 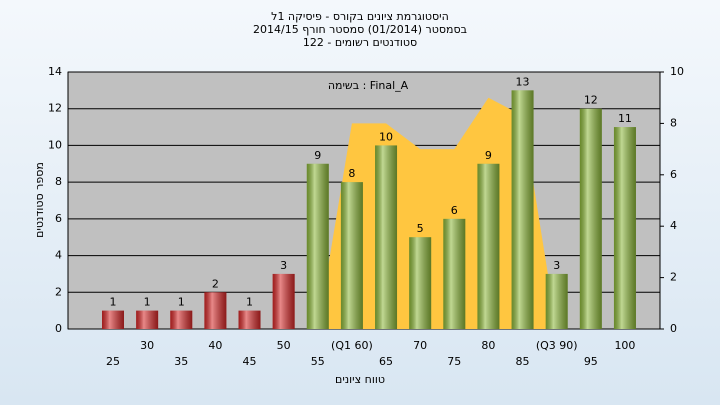 What do you see at coordinates (488, 345) in the screenshot?
I see `x-tick-label: 80` at bounding box center [488, 345].